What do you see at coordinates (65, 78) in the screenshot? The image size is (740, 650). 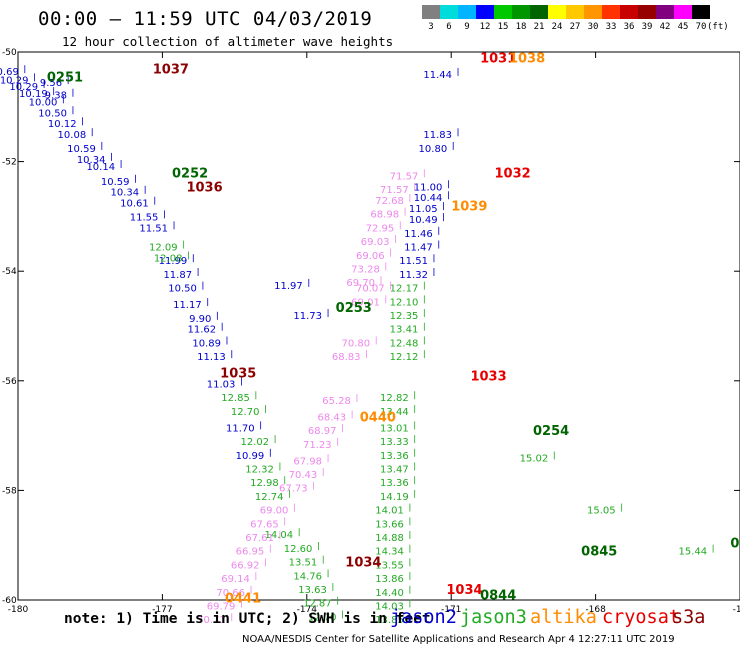 I see `pass-time-label: 0251` at bounding box center [65, 78].